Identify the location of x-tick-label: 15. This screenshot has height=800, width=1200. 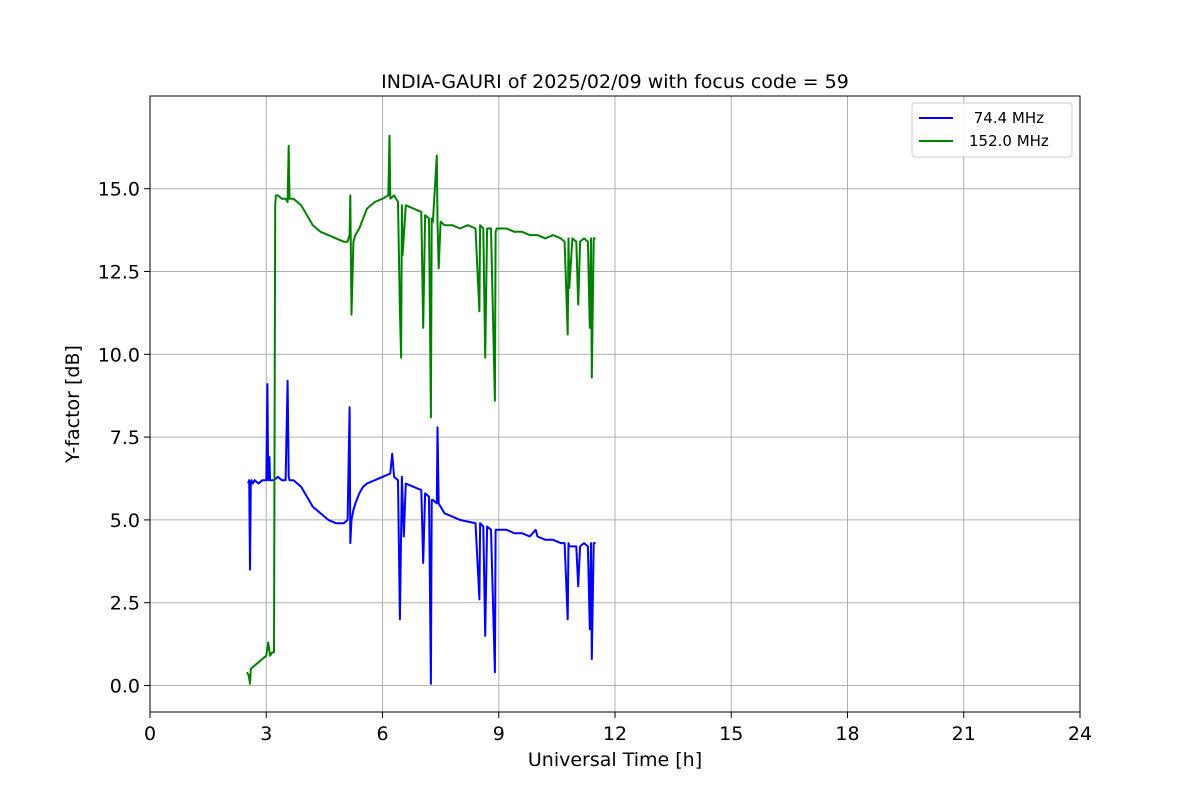
(731, 734).